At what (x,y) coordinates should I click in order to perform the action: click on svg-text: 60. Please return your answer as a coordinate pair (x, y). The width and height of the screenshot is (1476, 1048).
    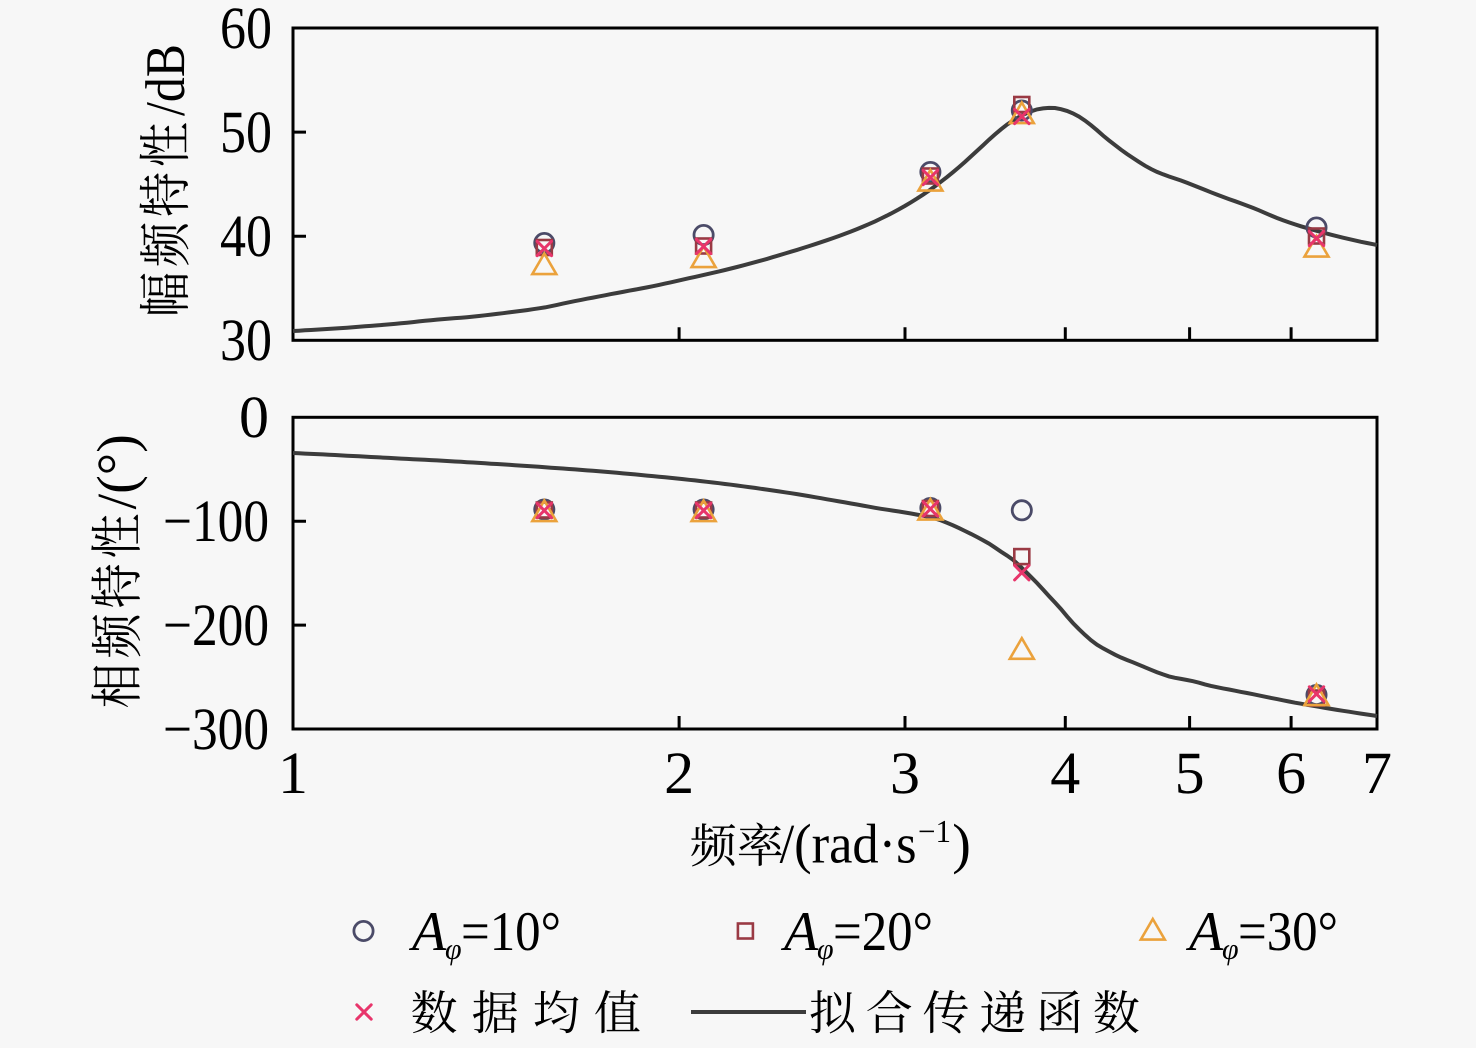
    Looking at the image, I should click on (246, 30).